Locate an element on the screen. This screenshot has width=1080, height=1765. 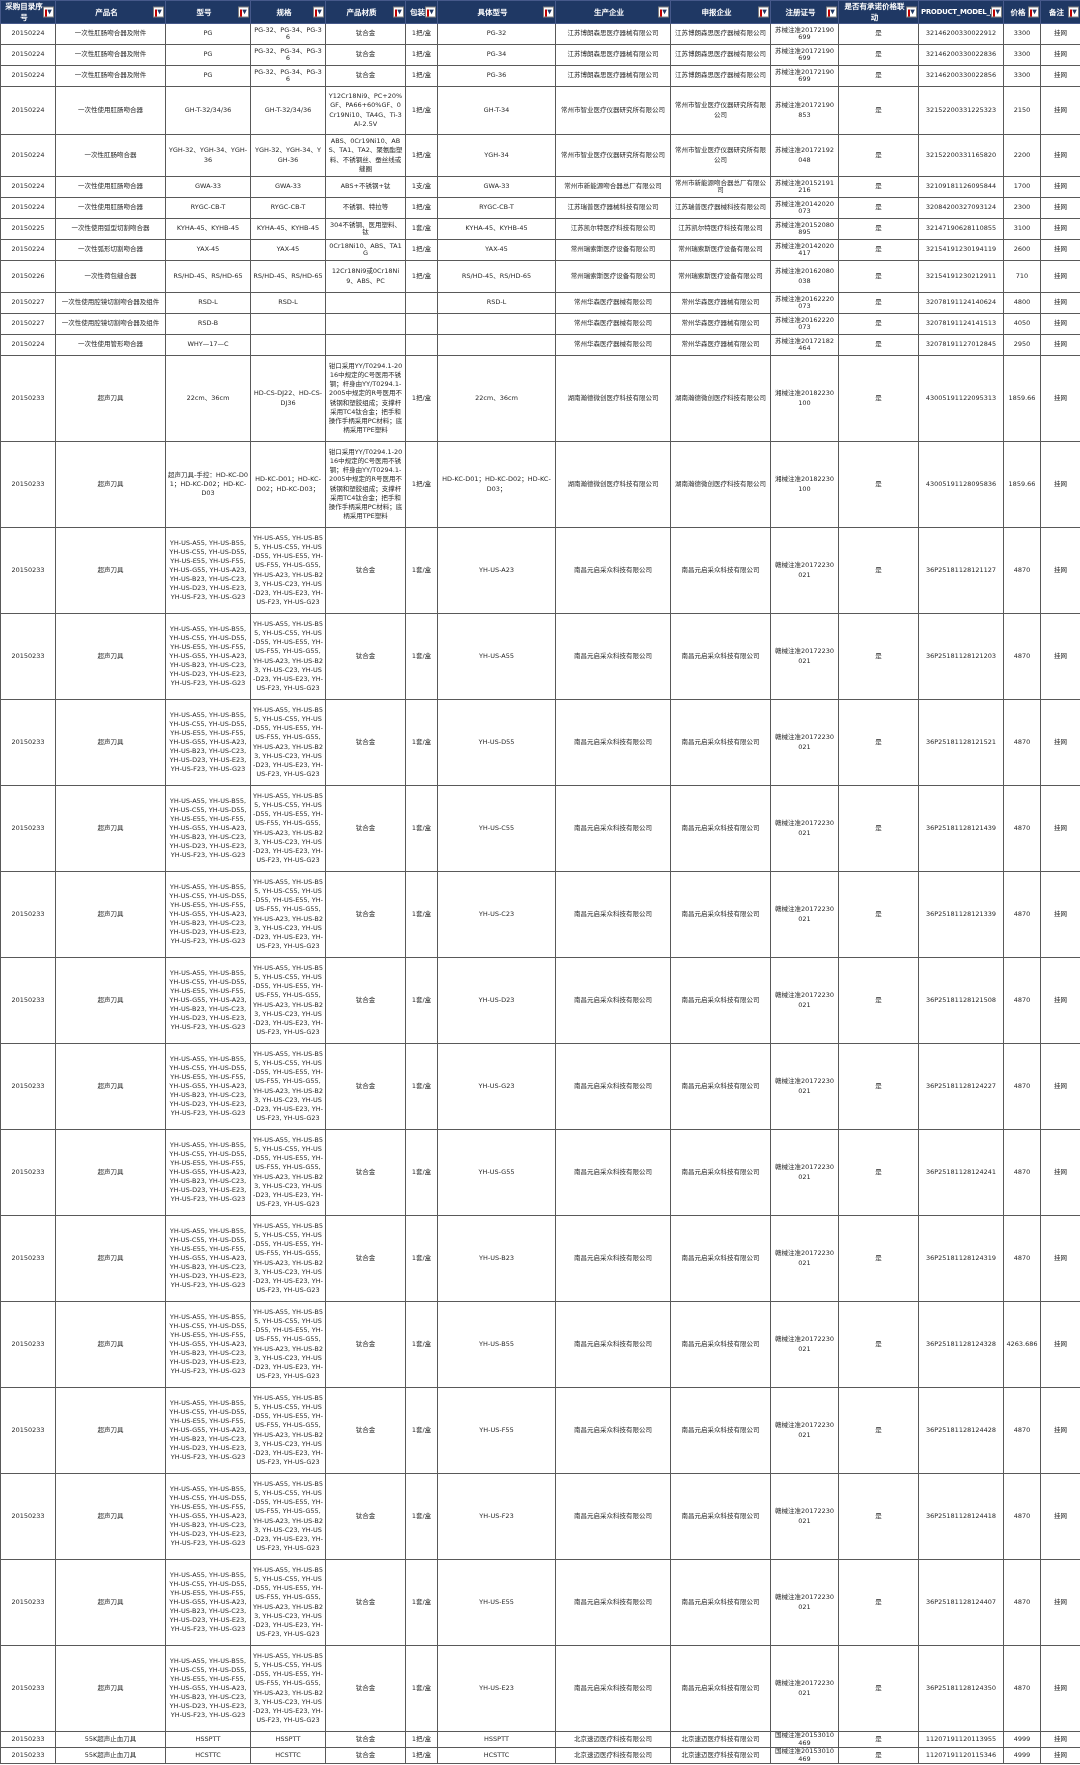
table-cell: 36P25181128121508 is located at coordinates (961, 1000).